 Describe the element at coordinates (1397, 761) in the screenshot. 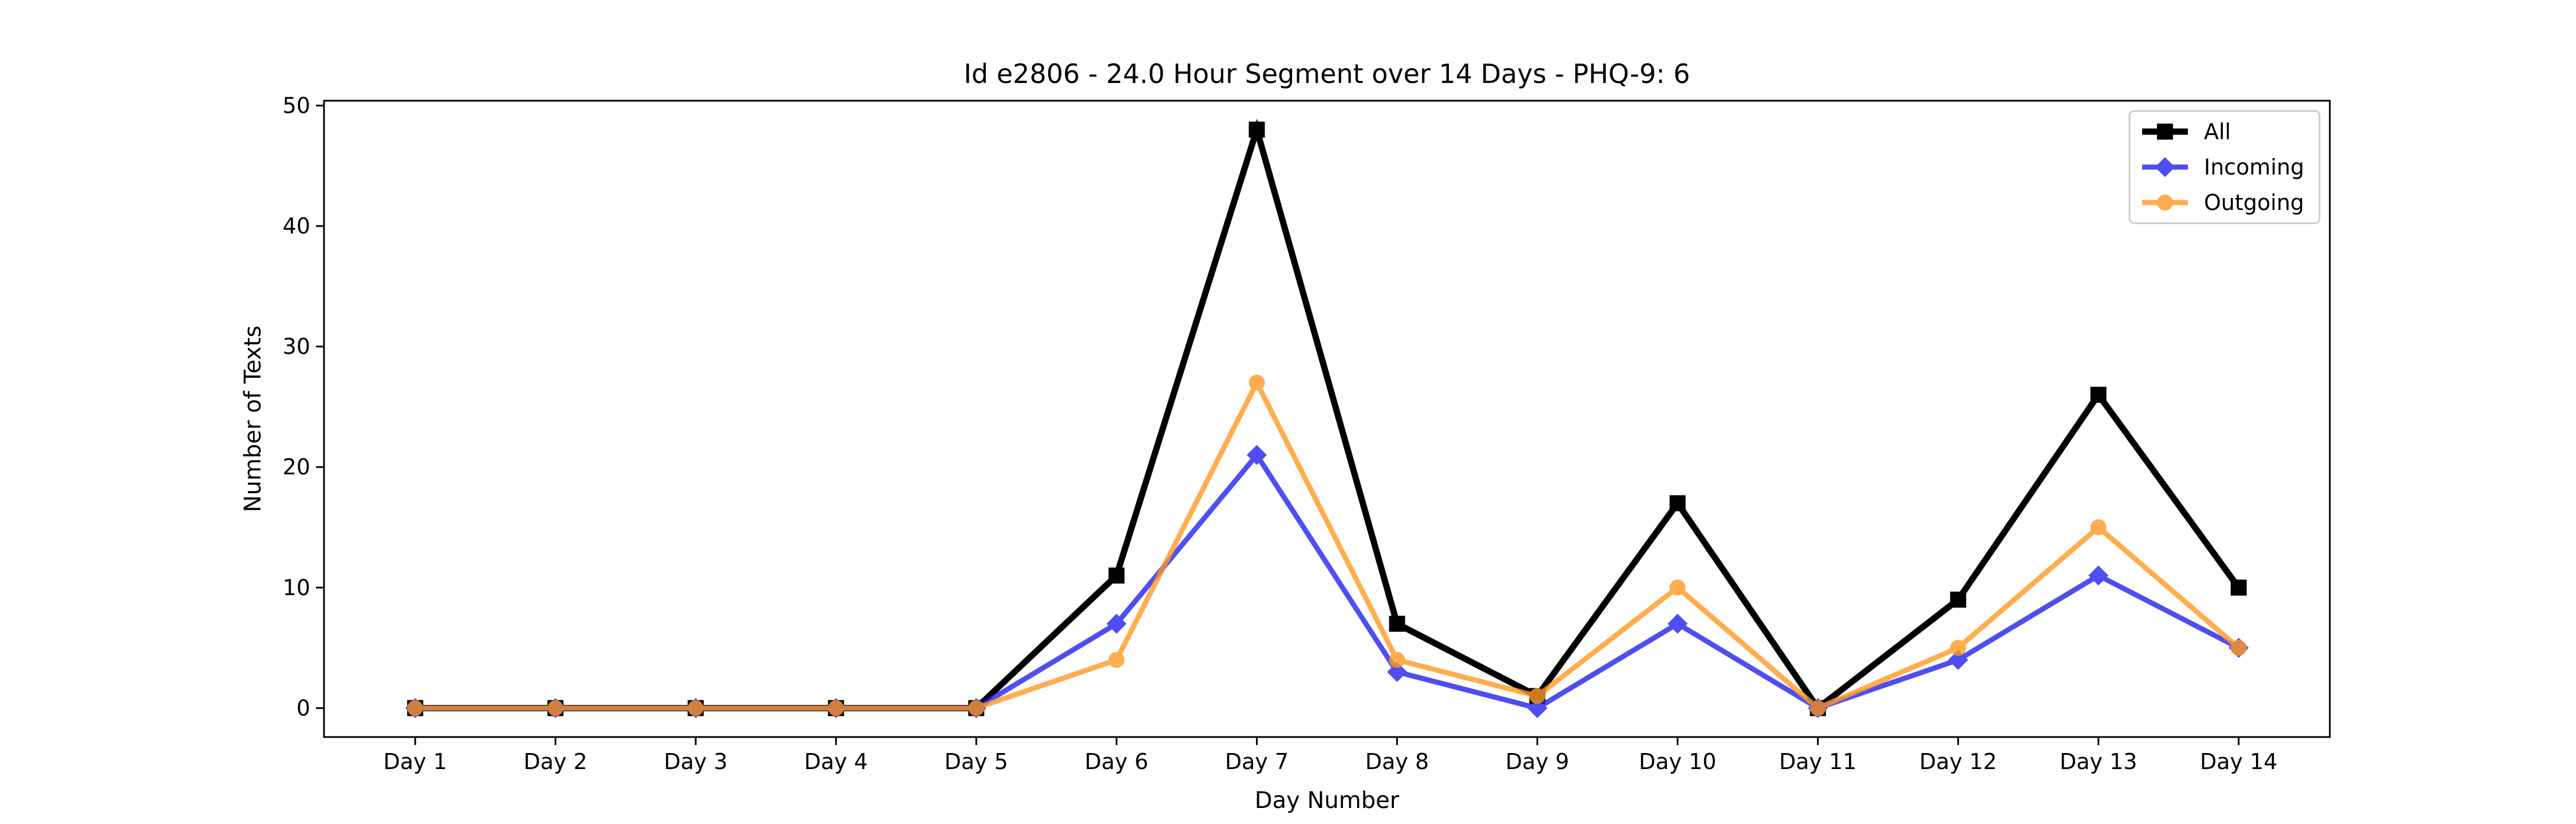

I see `x-tick-label: Day 8` at that location.